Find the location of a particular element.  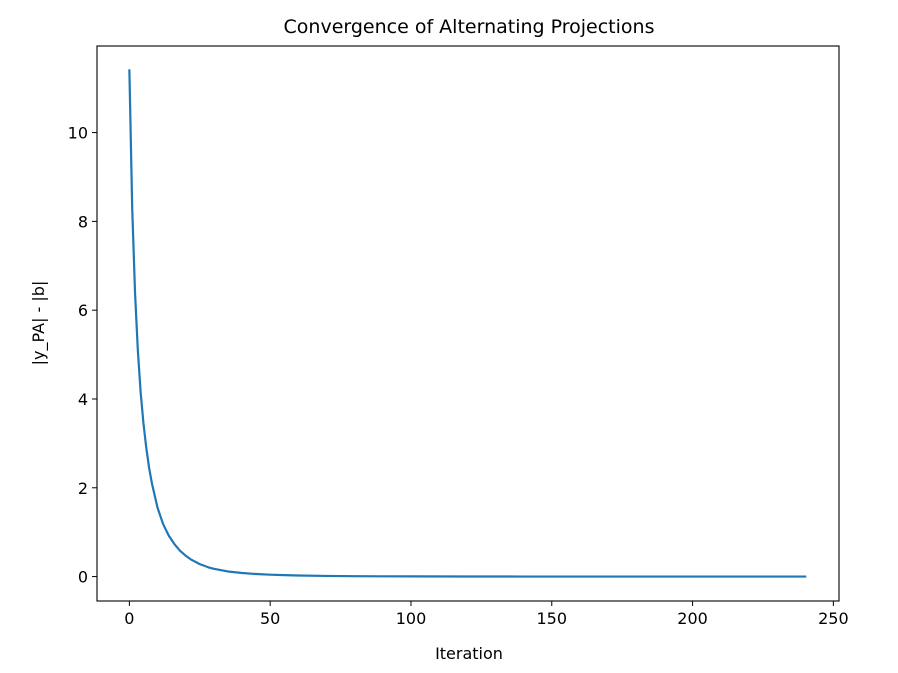

y-tick-label: 8 is located at coordinates (83, 221).